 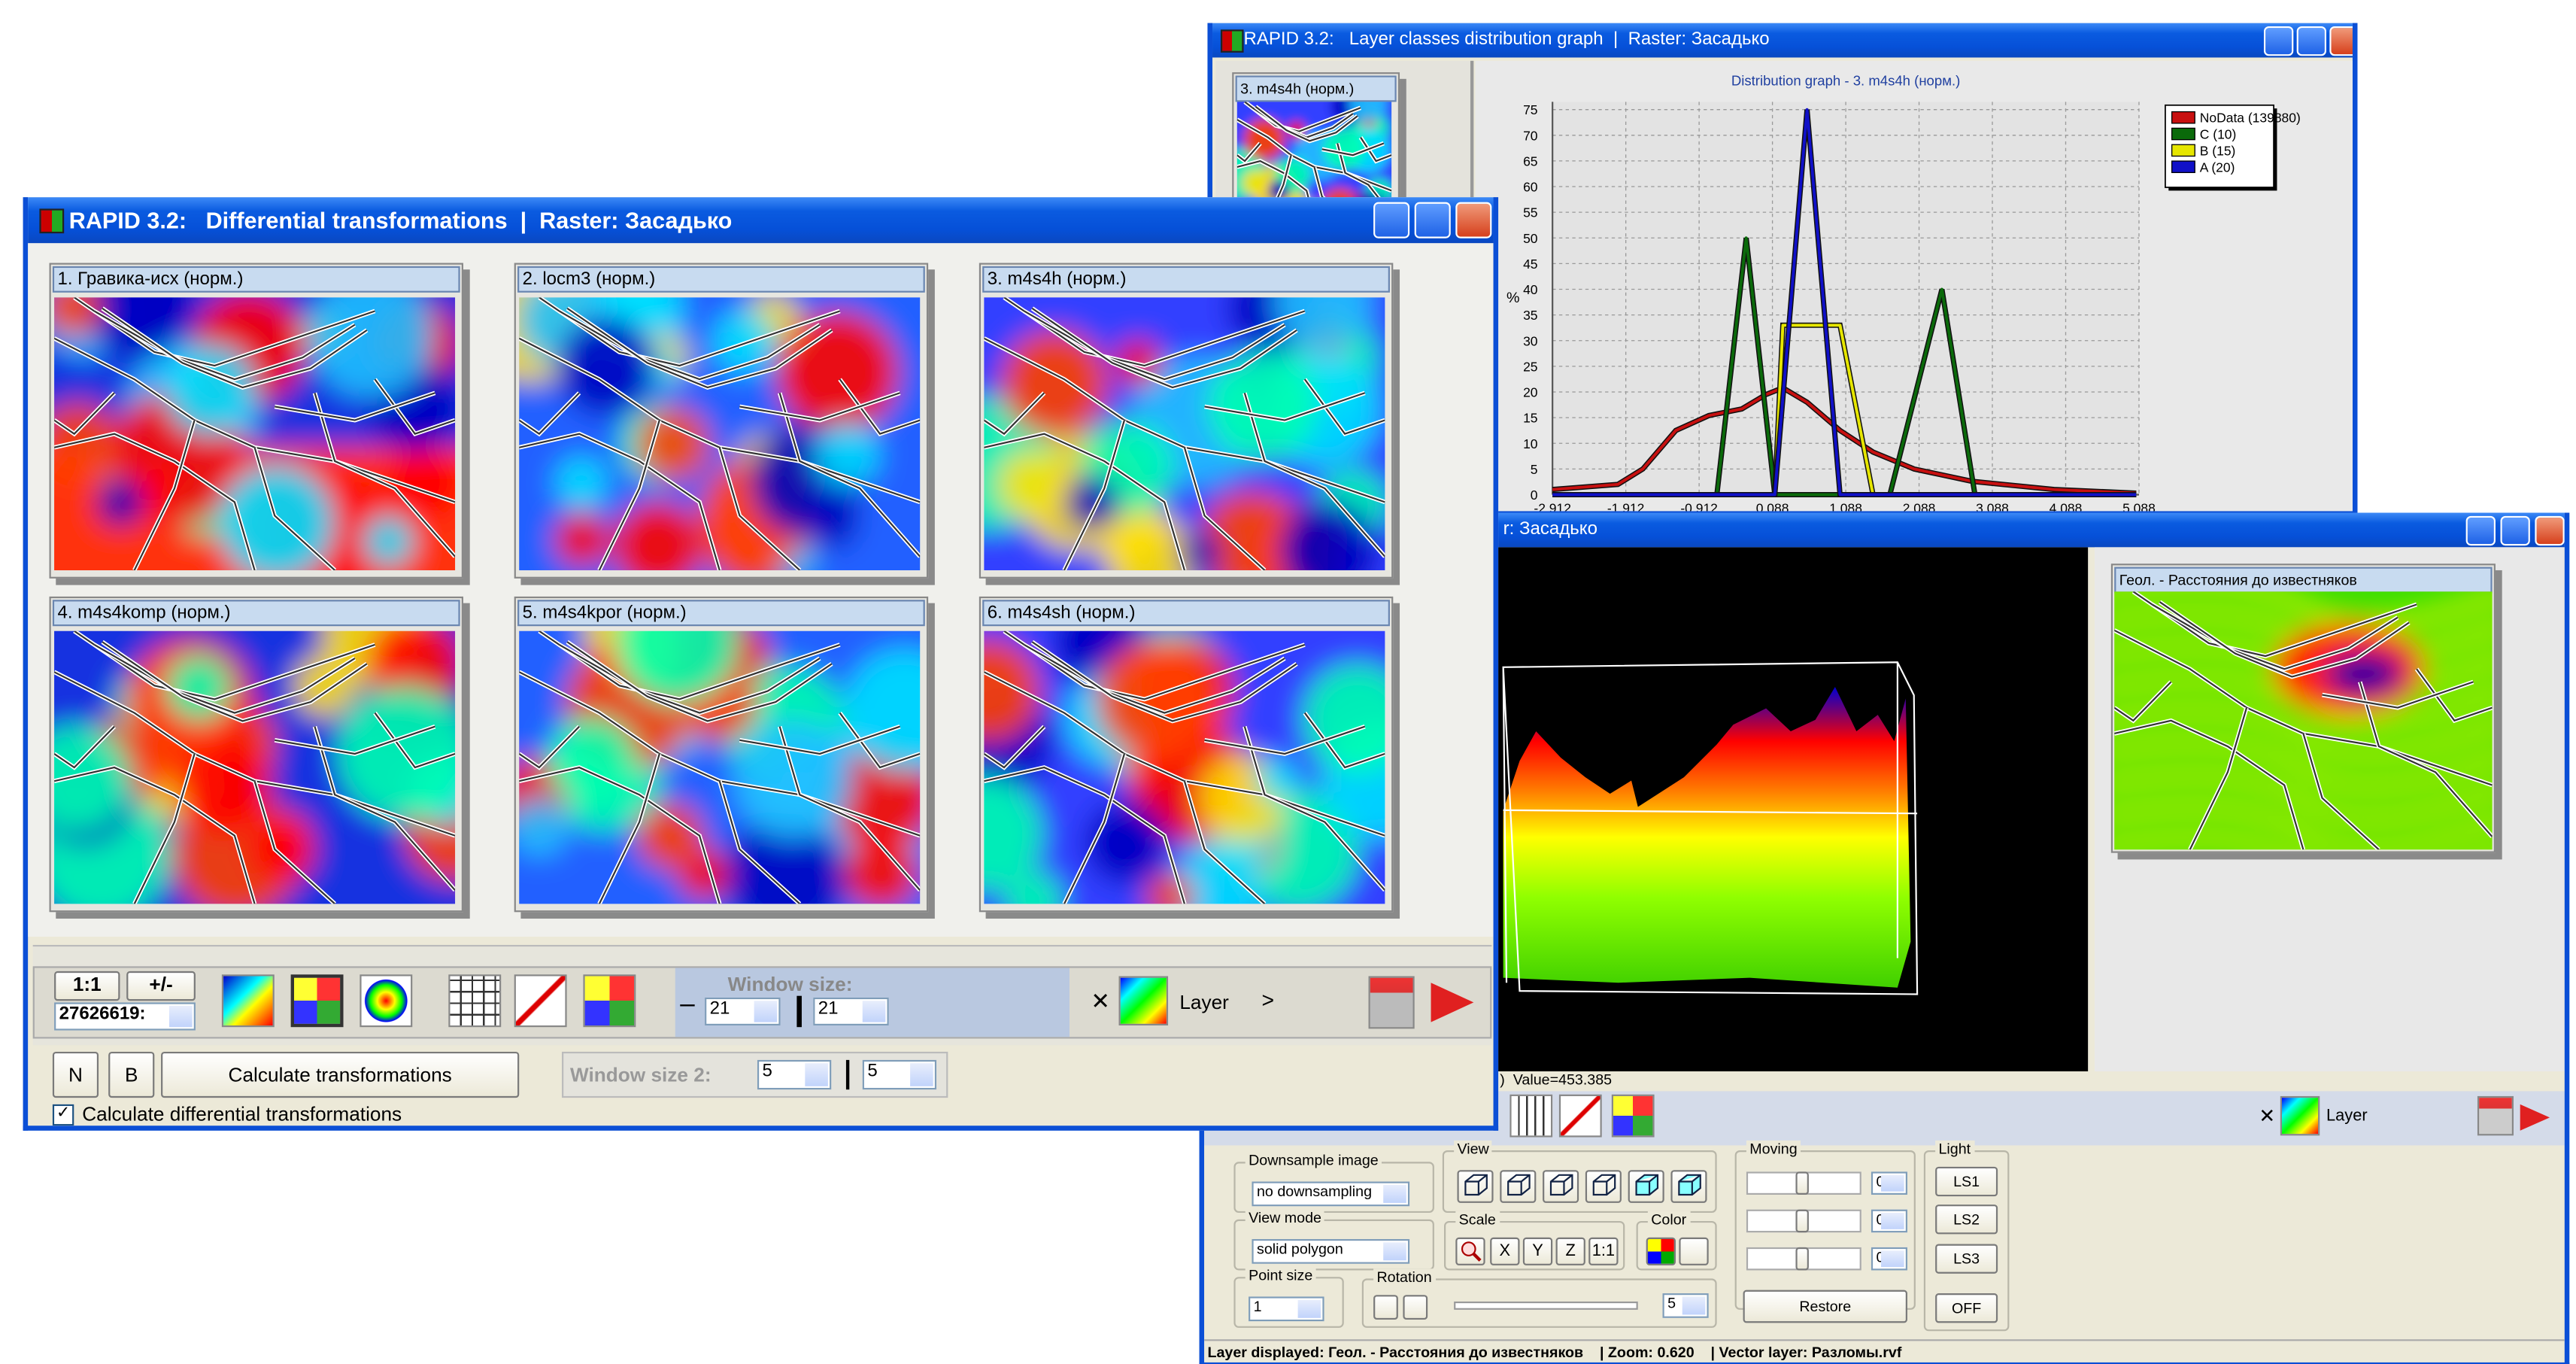 I want to click on b-button: B, so click(x=131, y=1074).